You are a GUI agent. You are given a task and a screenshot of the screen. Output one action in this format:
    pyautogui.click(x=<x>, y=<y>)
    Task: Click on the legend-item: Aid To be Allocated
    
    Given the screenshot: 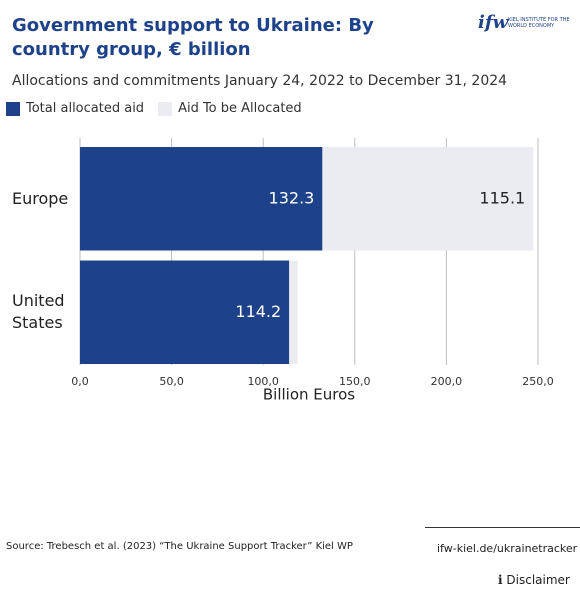 What is the action you would take?
    pyautogui.click(x=230, y=108)
    